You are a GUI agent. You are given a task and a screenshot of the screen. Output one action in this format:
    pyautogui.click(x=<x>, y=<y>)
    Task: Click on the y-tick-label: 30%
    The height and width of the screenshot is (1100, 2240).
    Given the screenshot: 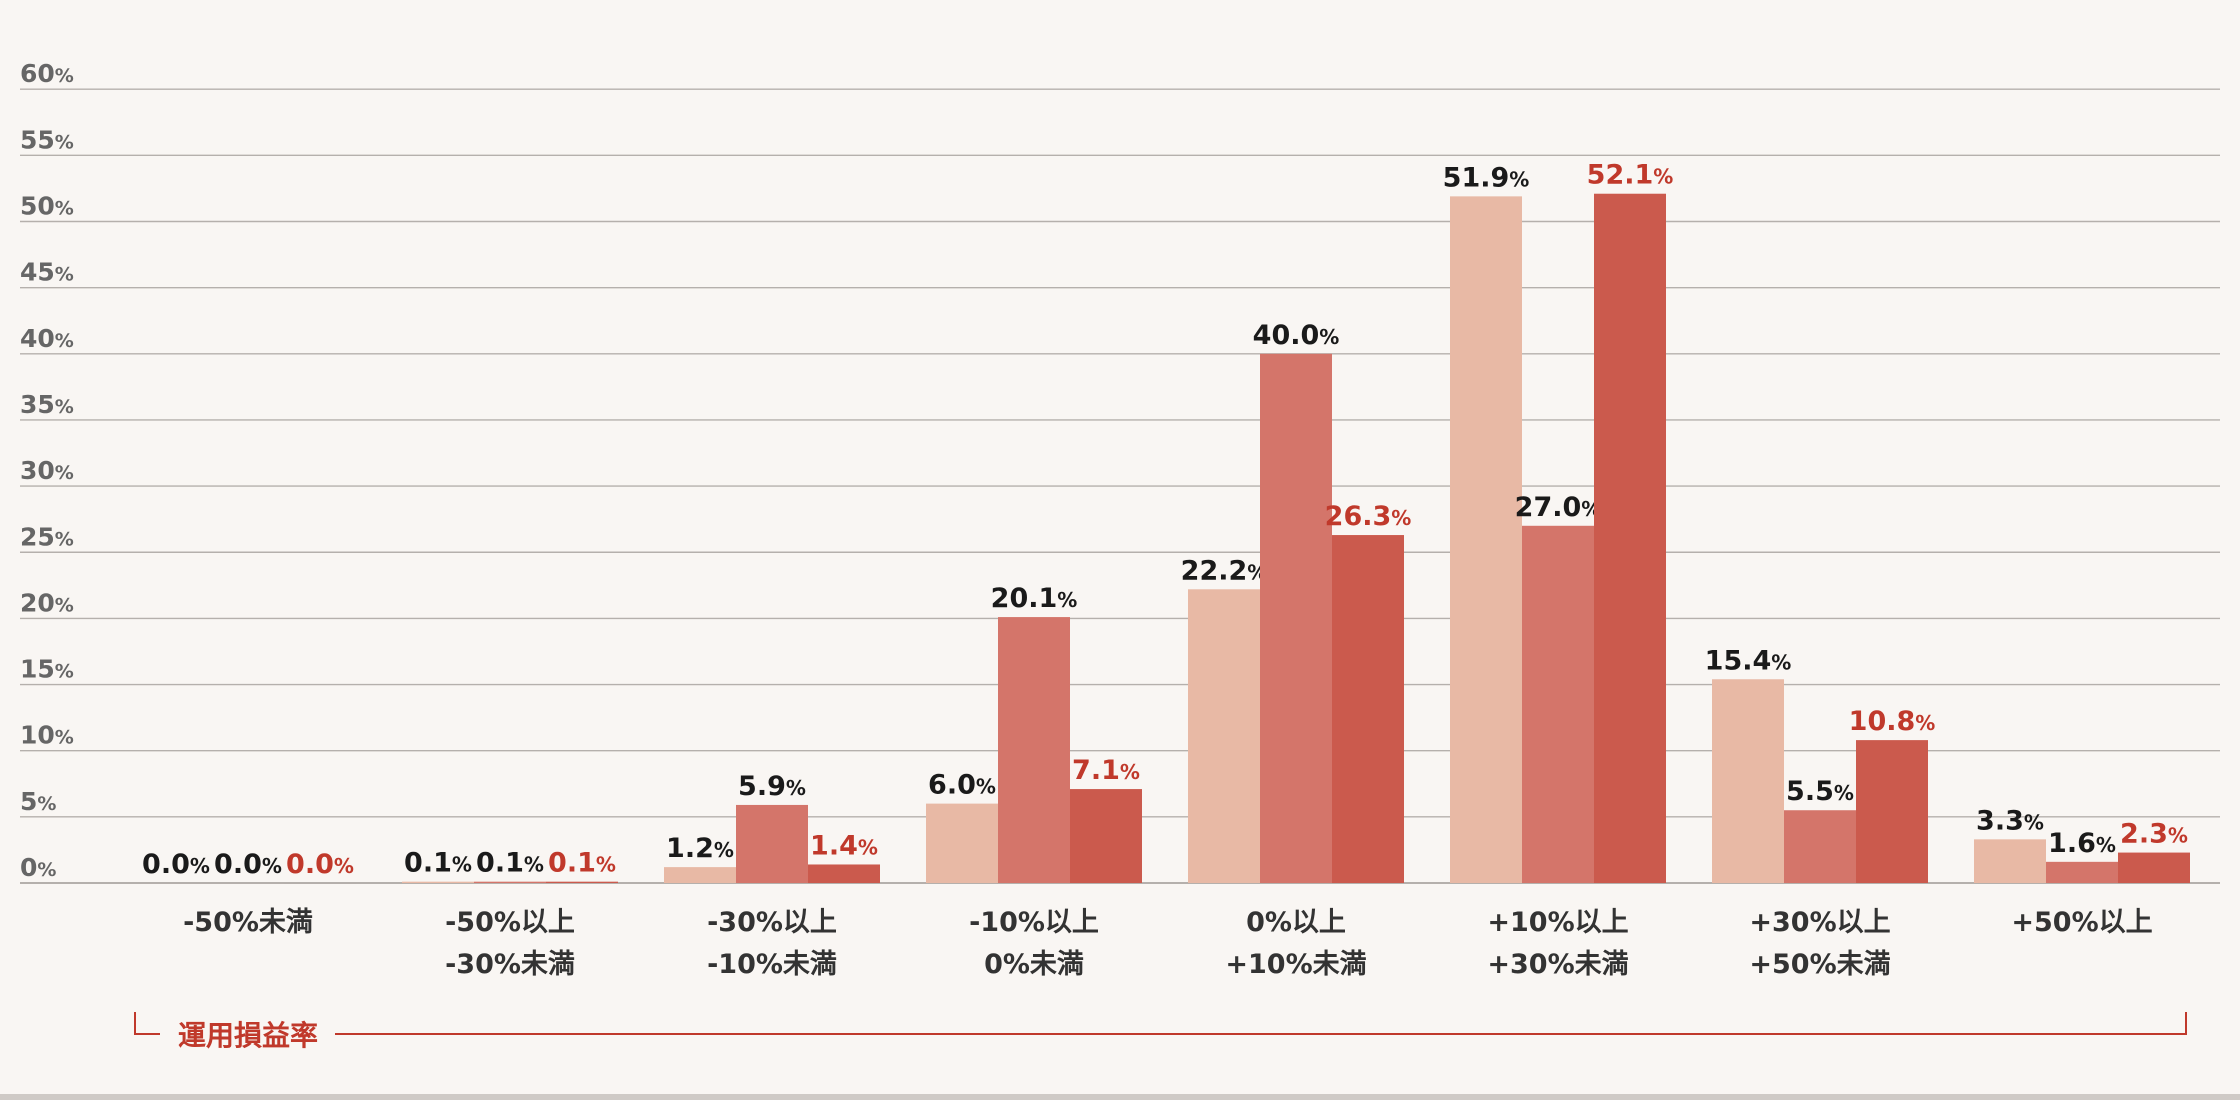 What is the action you would take?
    pyautogui.click(x=47, y=470)
    